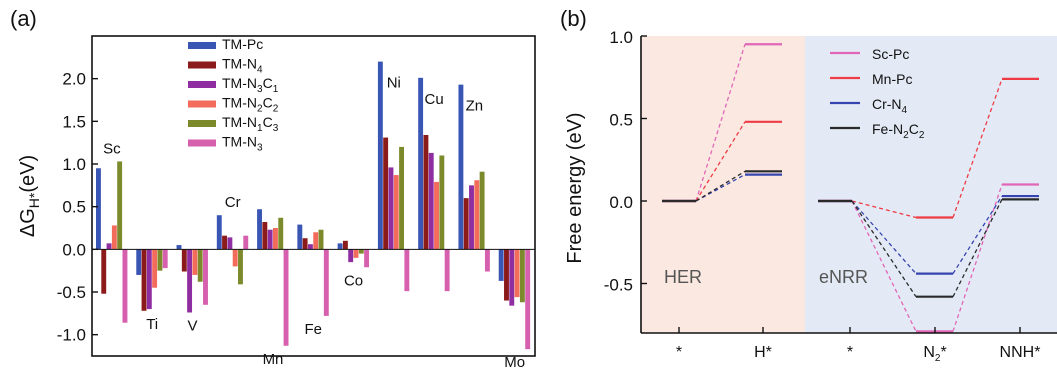  I want to click on bar-zn-tm-n1c3, so click(482, 210).